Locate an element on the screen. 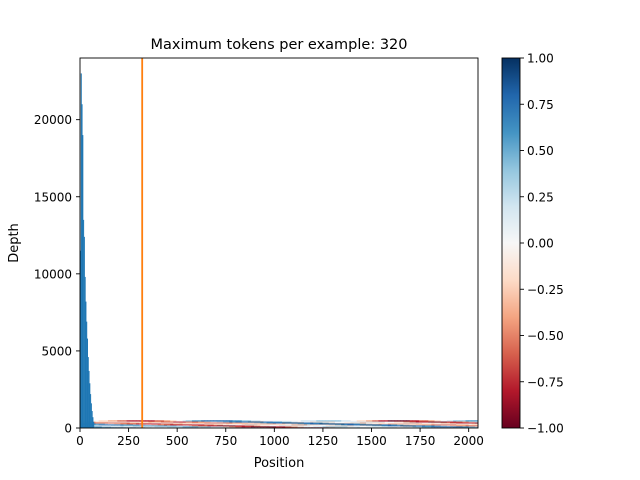 The width and height of the screenshot is (640, 480). colorbar-tick-label: 0.25 is located at coordinates (540, 197).